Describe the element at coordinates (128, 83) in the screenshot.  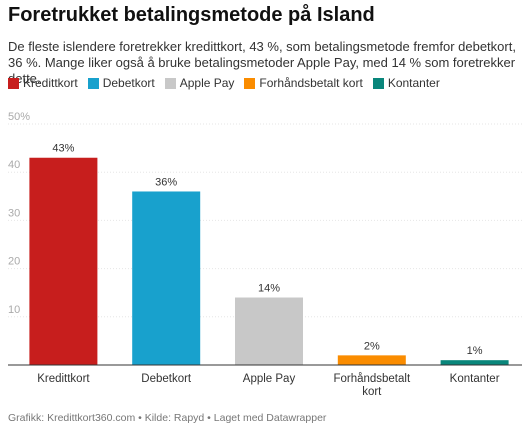
I see `legend-label: Debetkort` at that location.